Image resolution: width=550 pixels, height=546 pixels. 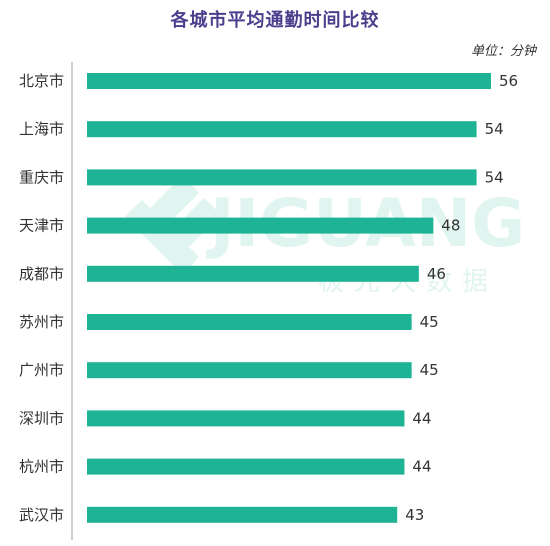 What do you see at coordinates (72, 301) in the screenshot?
I see `y-axis-line` at bounding box center [72, 301].